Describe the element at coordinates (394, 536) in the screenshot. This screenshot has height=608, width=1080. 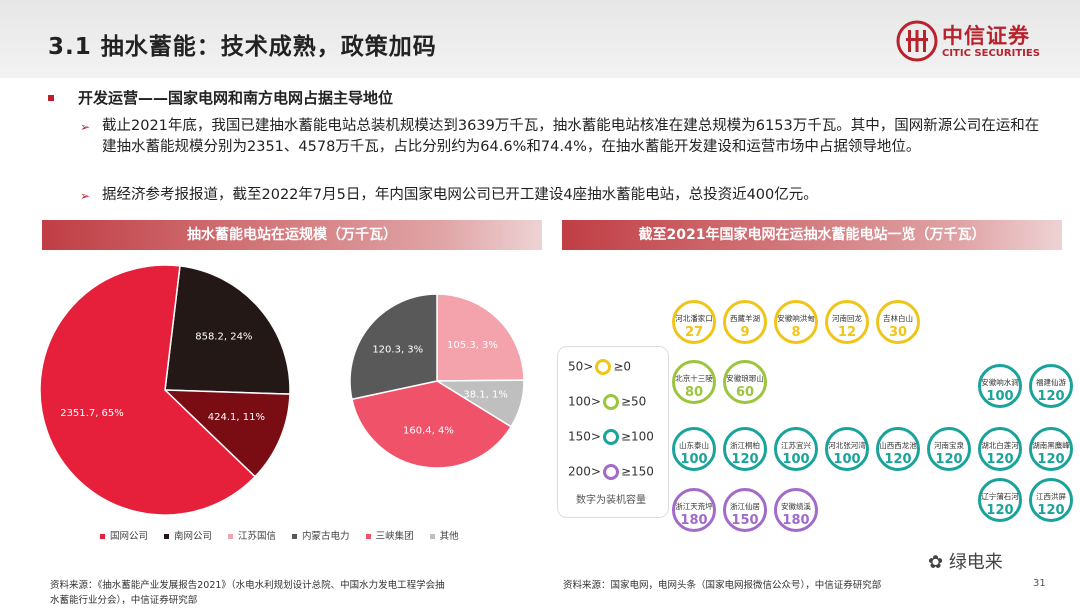
I see `legend-label: 三峡集团` at that location.